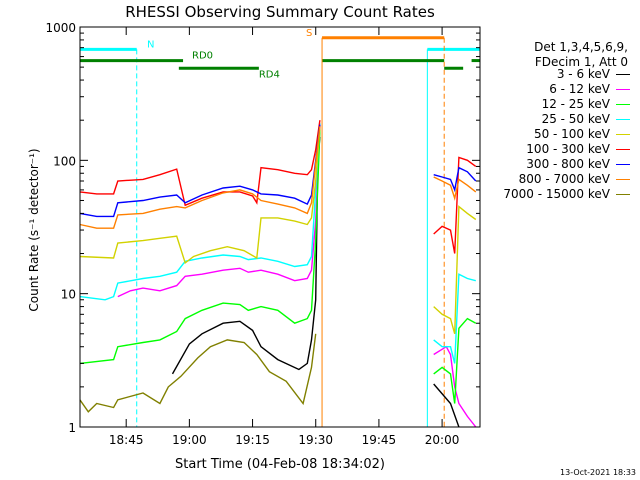  What do you see at coordinates (280, 464) in the screenshot?
I see `x-axis-label: Start Time (04-Feb-08 18:34:02)` at bounding box center [280, 464].